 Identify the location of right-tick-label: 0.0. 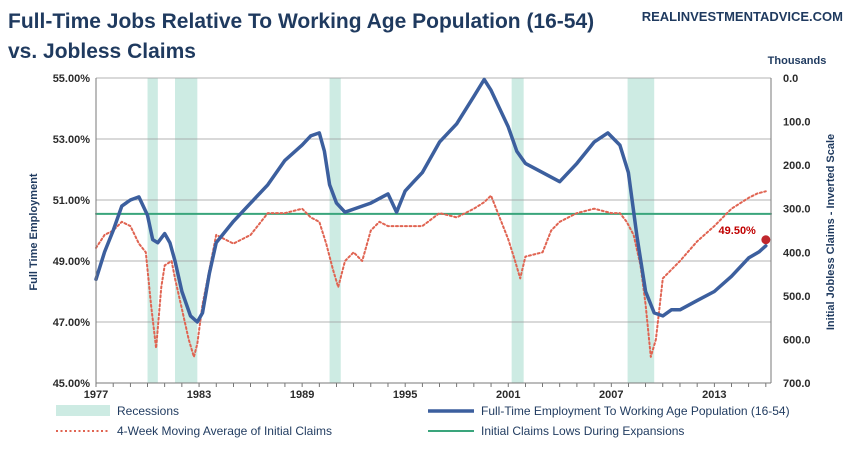
(790, 79).